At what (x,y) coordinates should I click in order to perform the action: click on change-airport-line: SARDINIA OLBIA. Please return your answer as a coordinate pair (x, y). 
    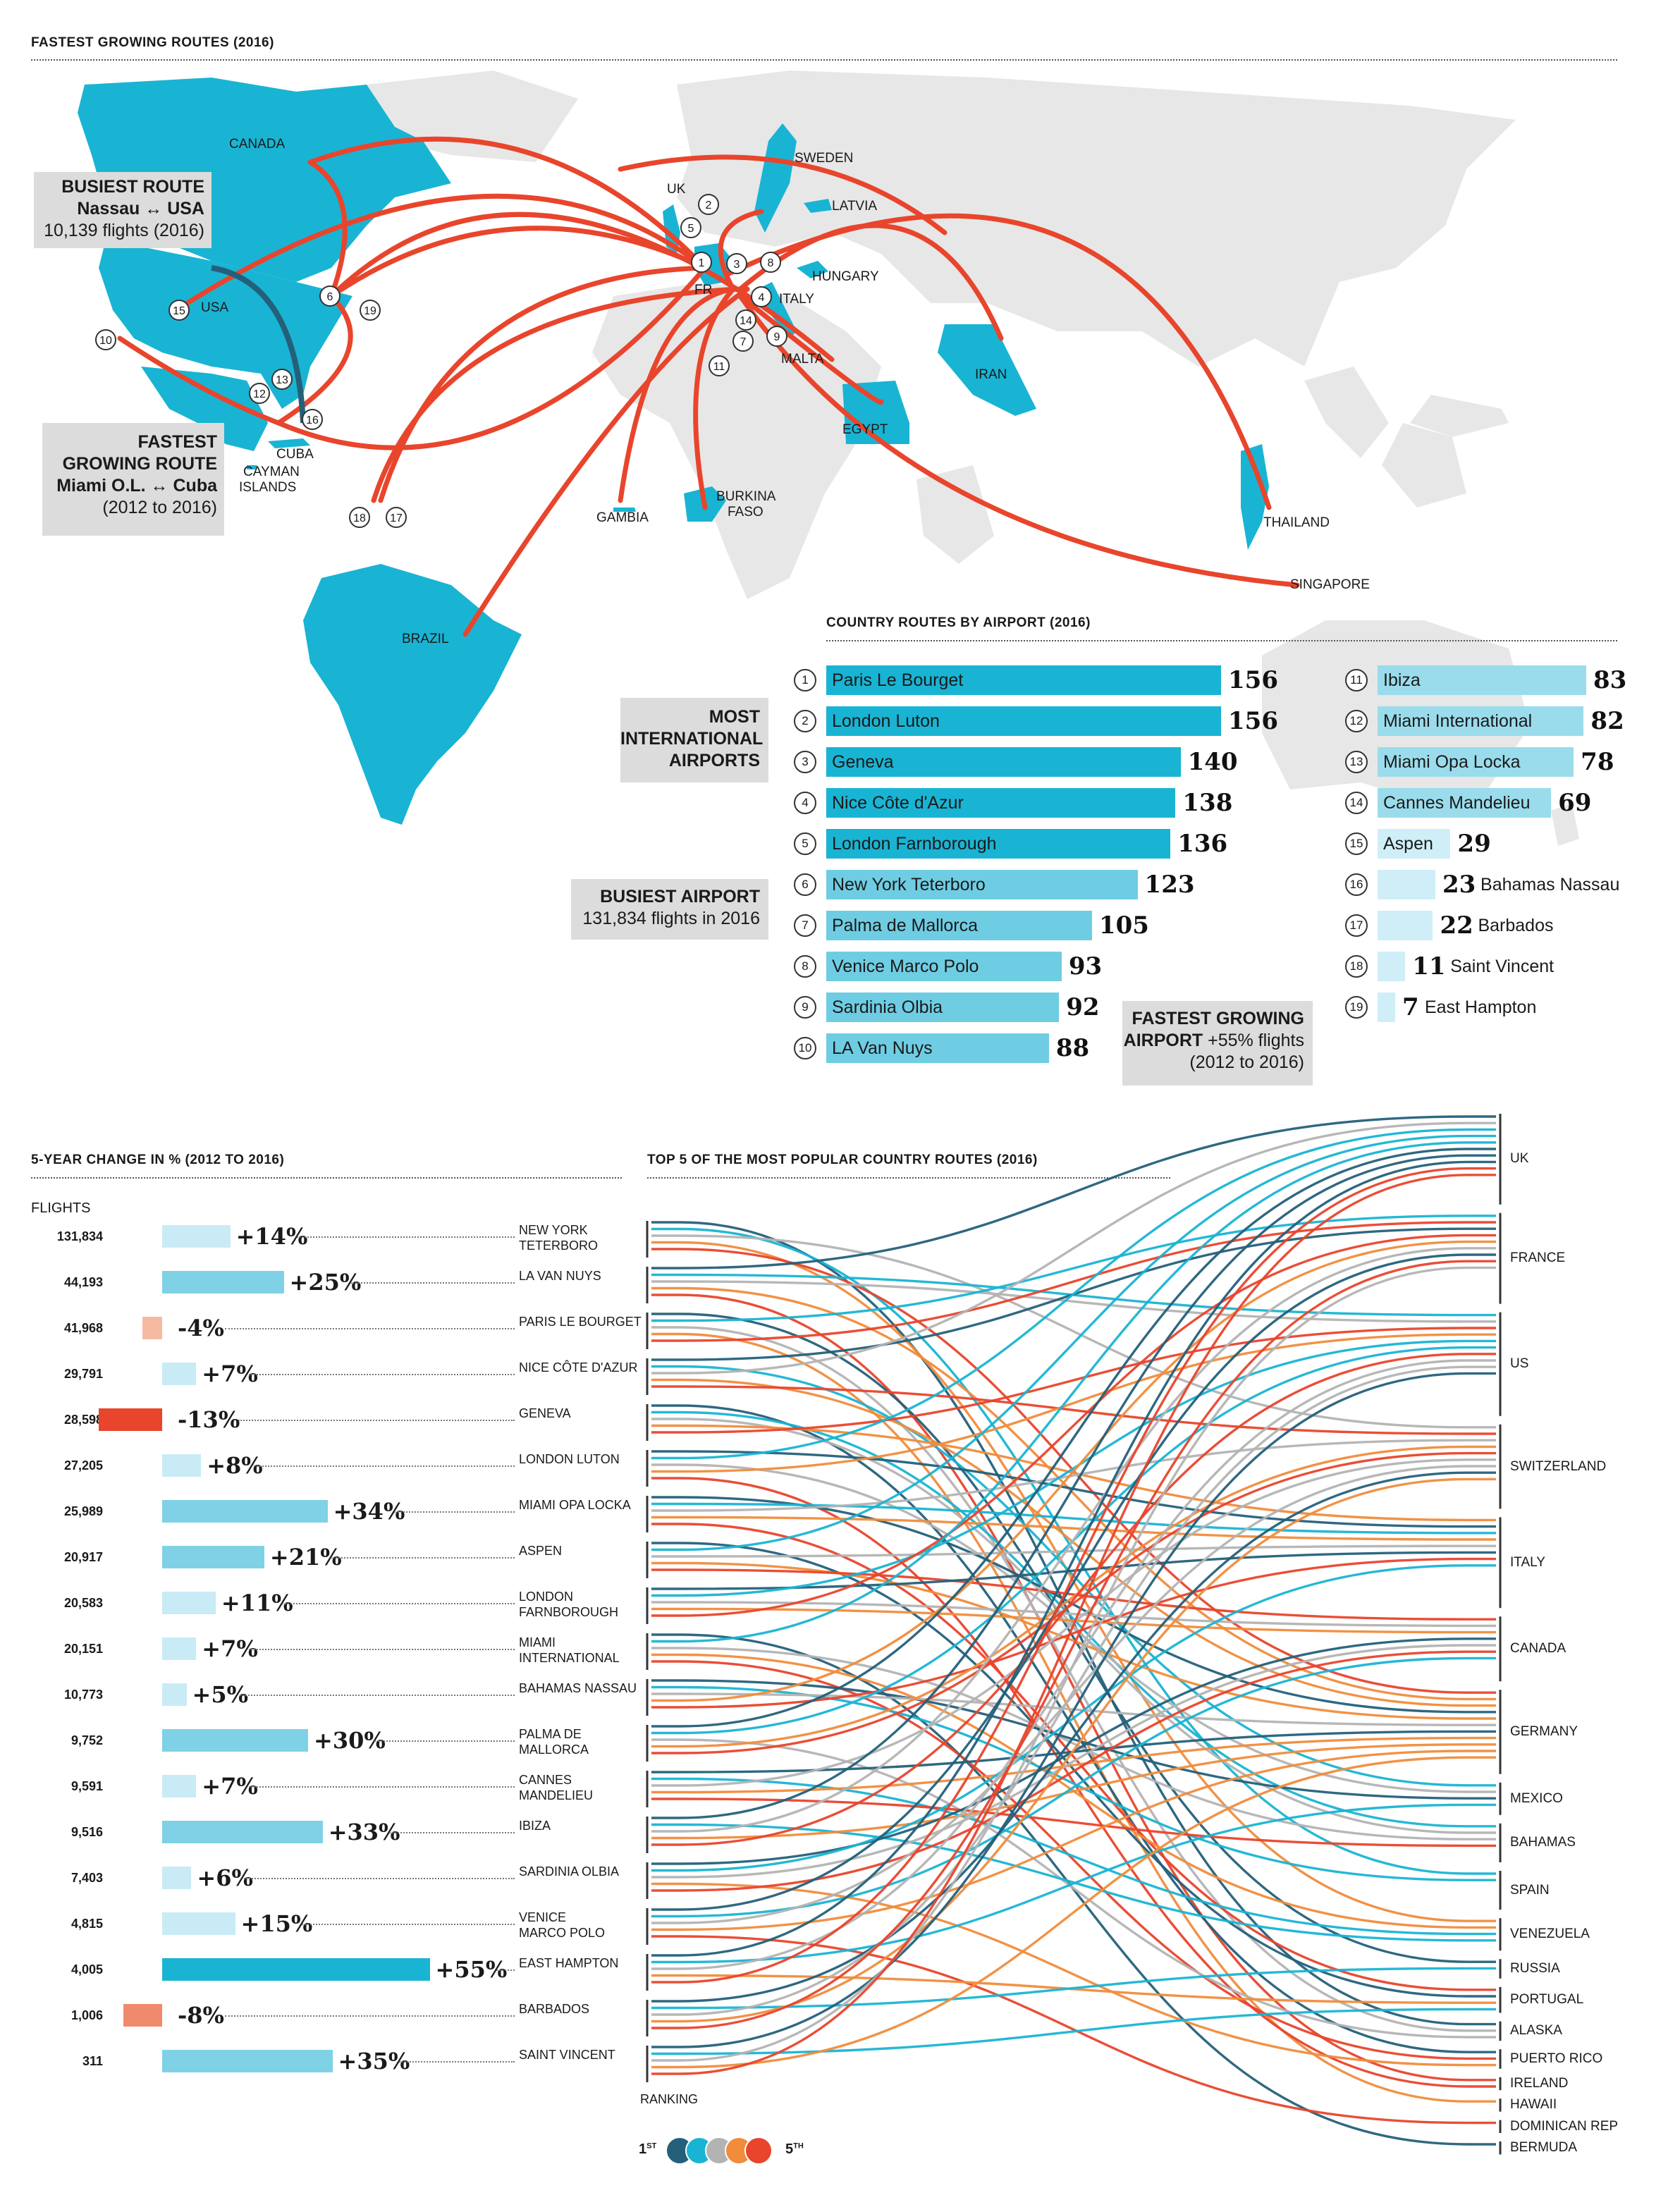
    Looking at the image, I should click on (569, 1871).